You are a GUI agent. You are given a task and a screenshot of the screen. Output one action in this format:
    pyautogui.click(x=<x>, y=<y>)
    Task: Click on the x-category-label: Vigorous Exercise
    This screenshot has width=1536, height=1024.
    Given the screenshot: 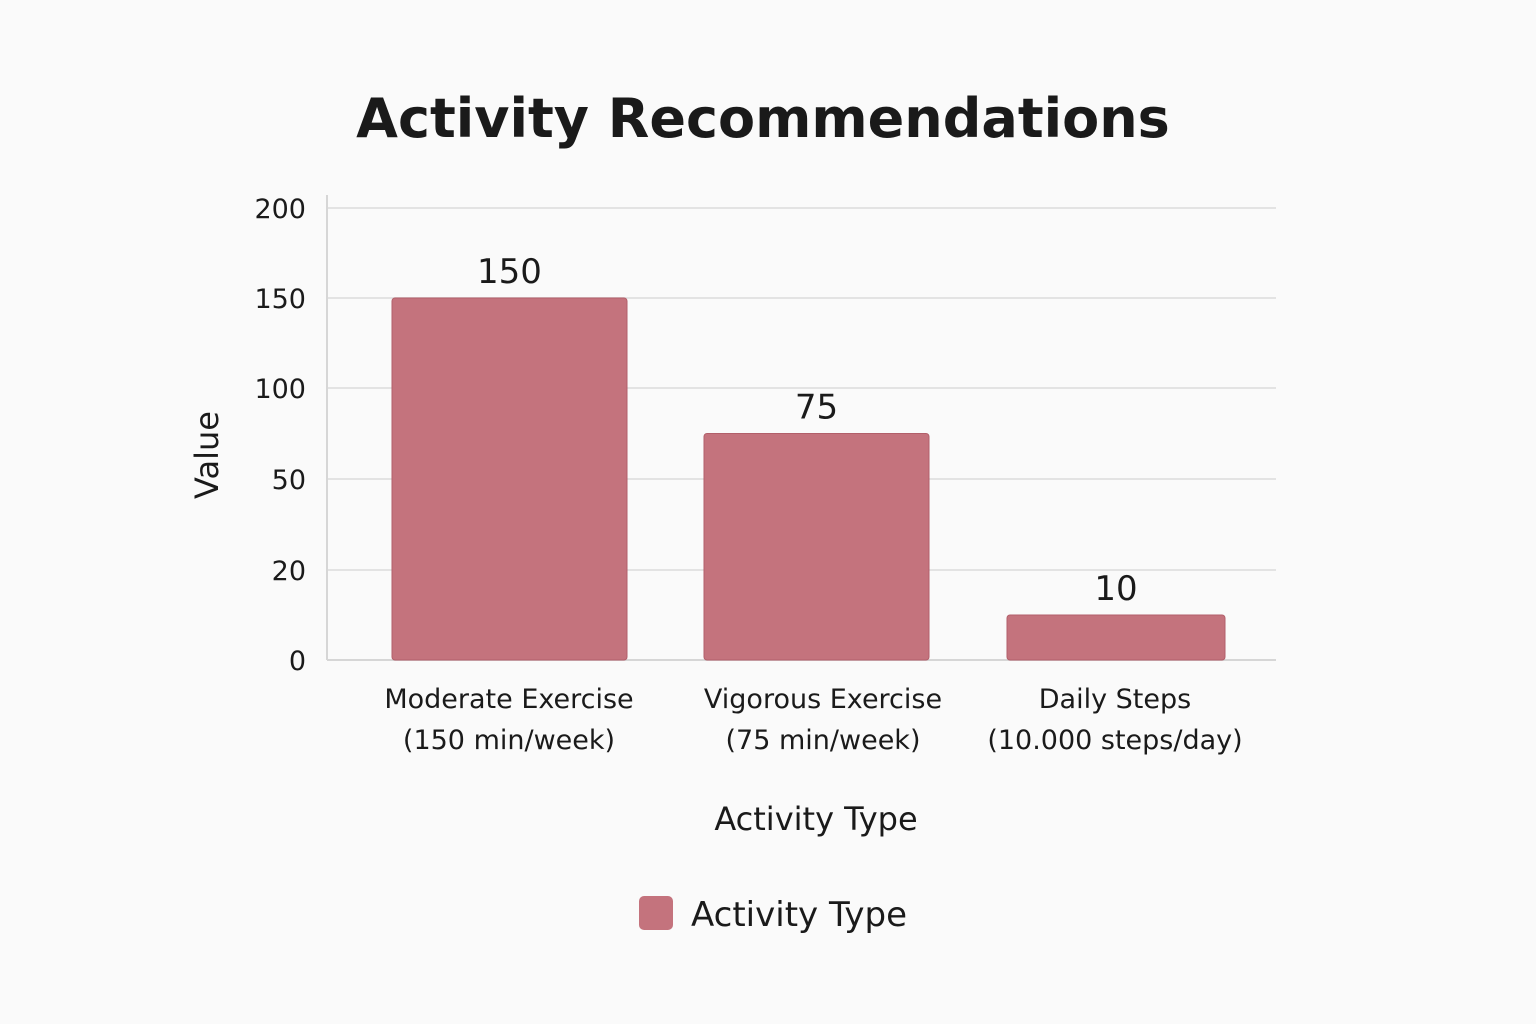 What is the action you would take?
    pyautogui.click(x=823, y=699)
    